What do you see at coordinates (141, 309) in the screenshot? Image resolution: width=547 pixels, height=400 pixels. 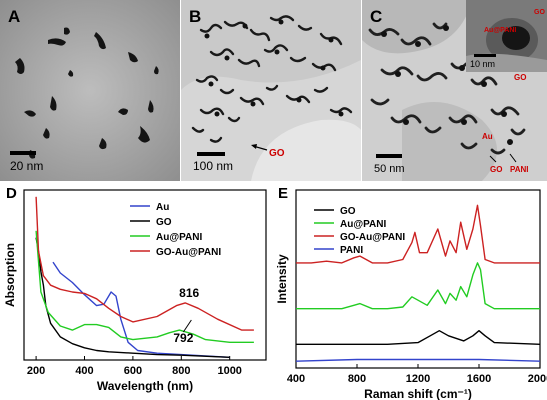 I see `chart-d-series-au` at bounding box center [141, 309].